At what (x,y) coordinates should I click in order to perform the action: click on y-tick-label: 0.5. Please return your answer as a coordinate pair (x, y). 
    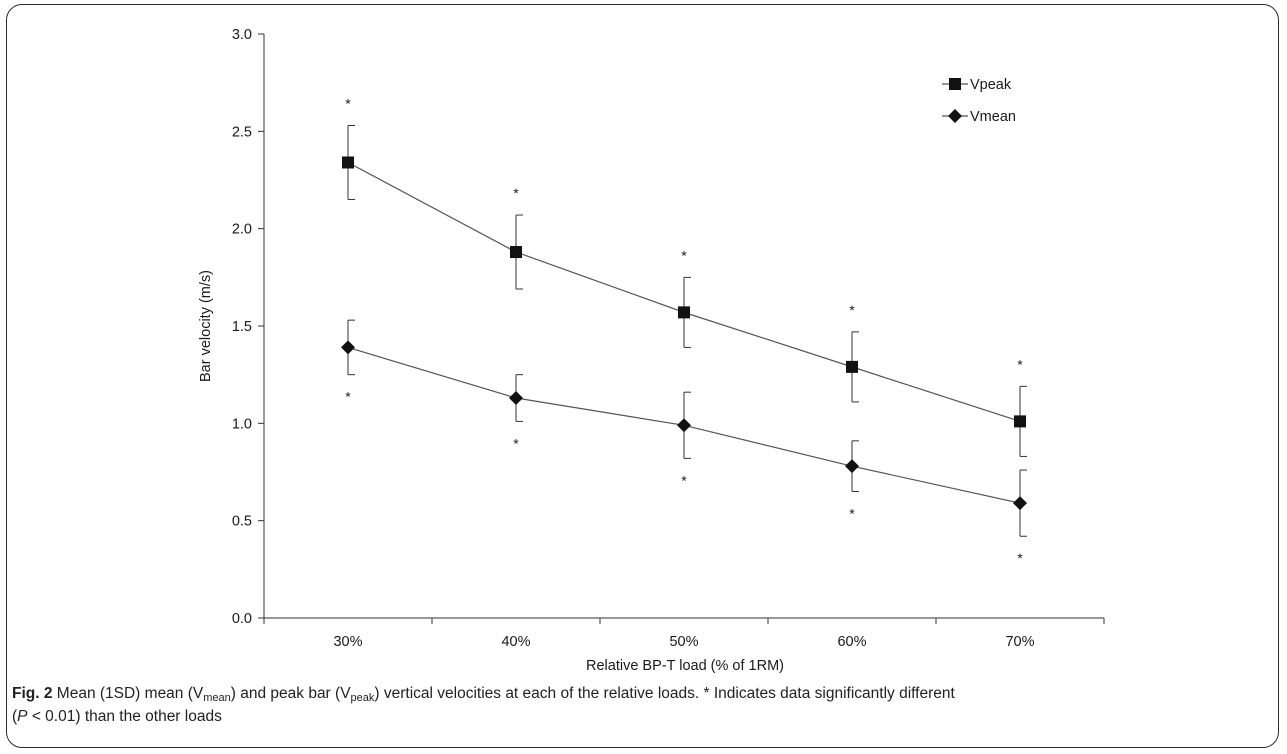
    Looking at the image, I should click on (242, 522).